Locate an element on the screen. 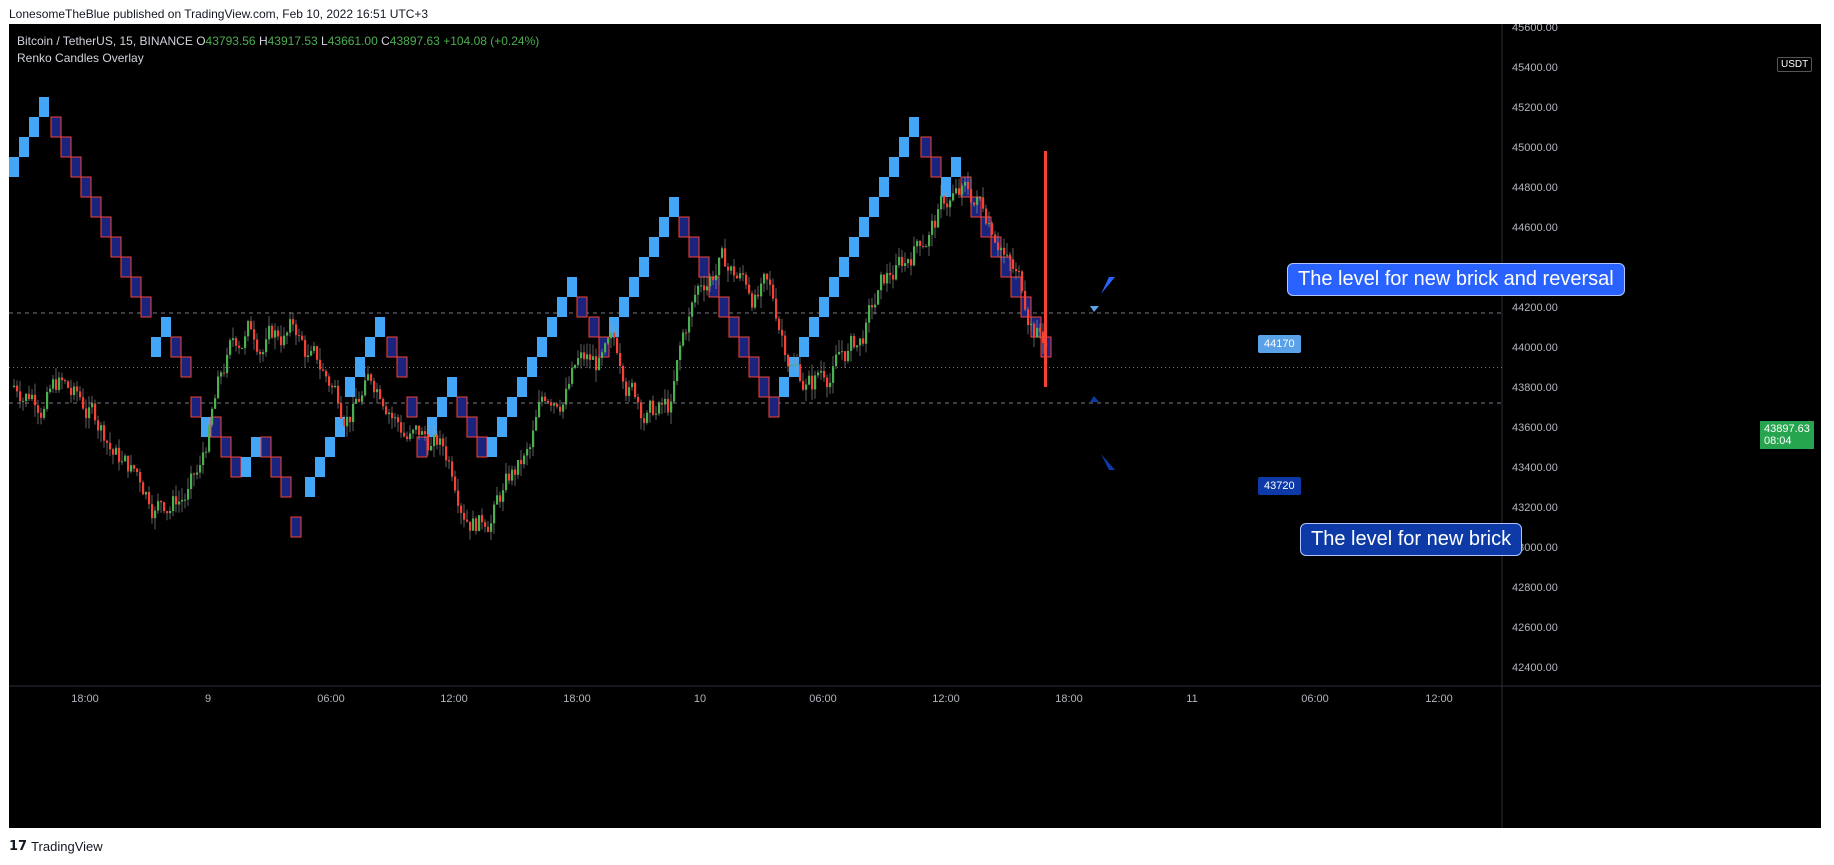 The image size is (1834, 865). upper-tag-pointer is located at coordinates (1094, 309).